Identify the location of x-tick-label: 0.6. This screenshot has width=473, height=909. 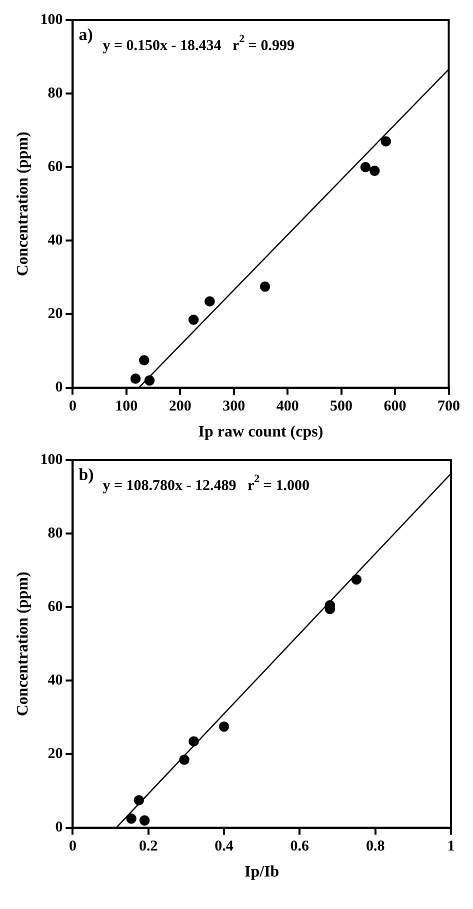
(300, 846).